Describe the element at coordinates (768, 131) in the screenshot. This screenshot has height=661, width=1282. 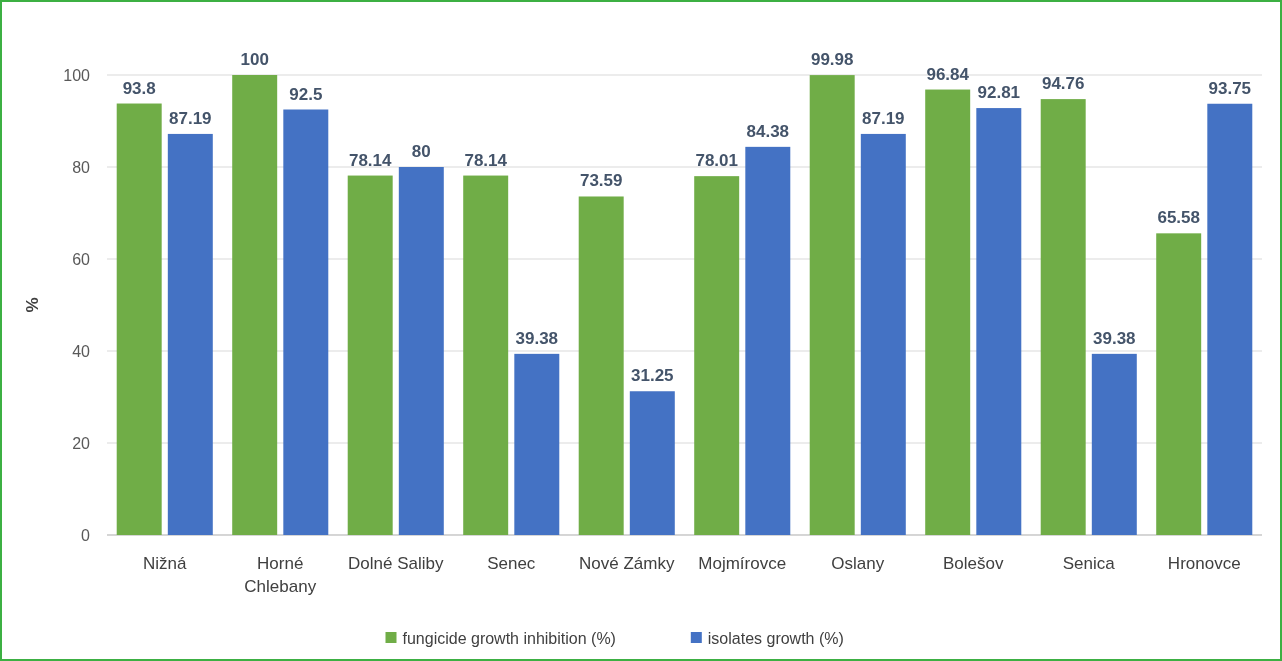
I see `data-label: 84.38` at that location.